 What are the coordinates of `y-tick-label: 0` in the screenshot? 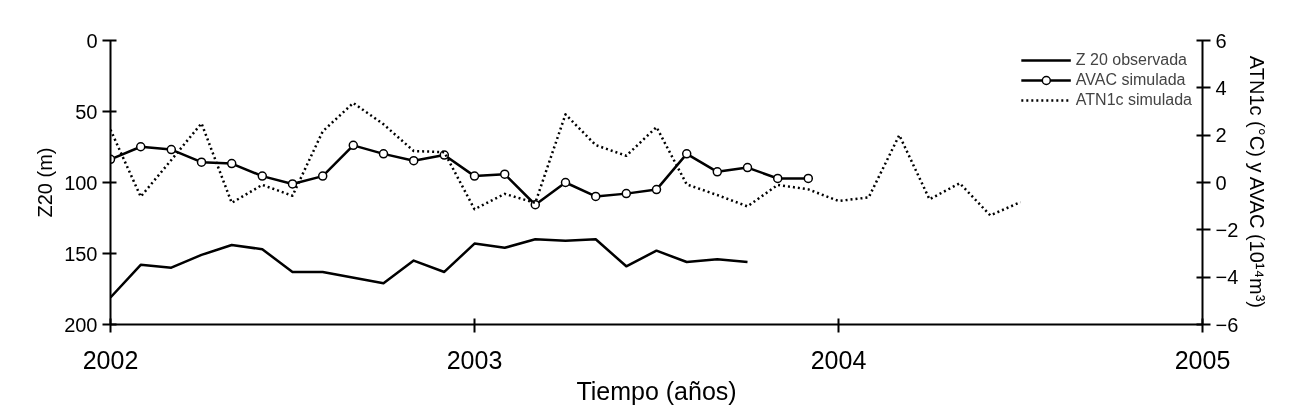 It's located at (92, 40).